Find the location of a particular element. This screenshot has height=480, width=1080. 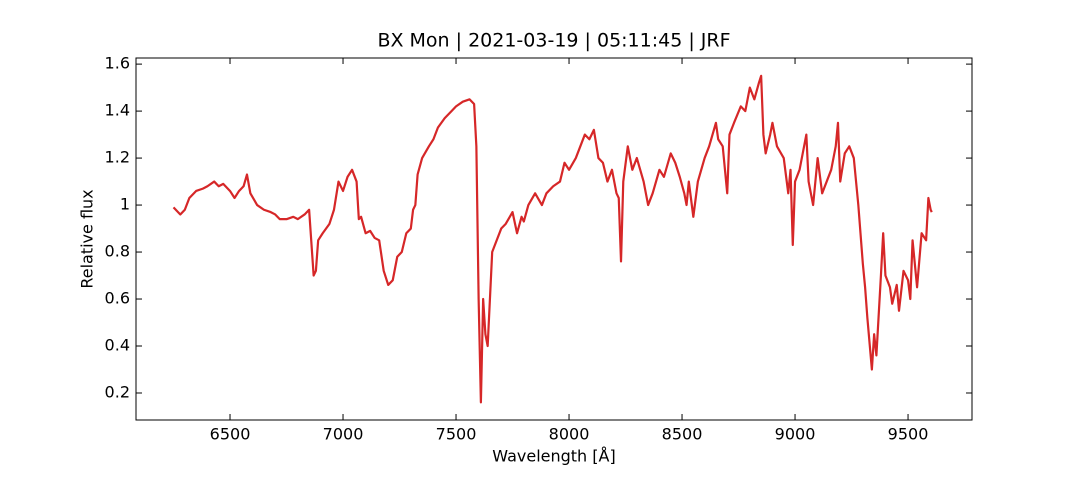

x-tick-label: 9000 is located at coordinates (795, 434).